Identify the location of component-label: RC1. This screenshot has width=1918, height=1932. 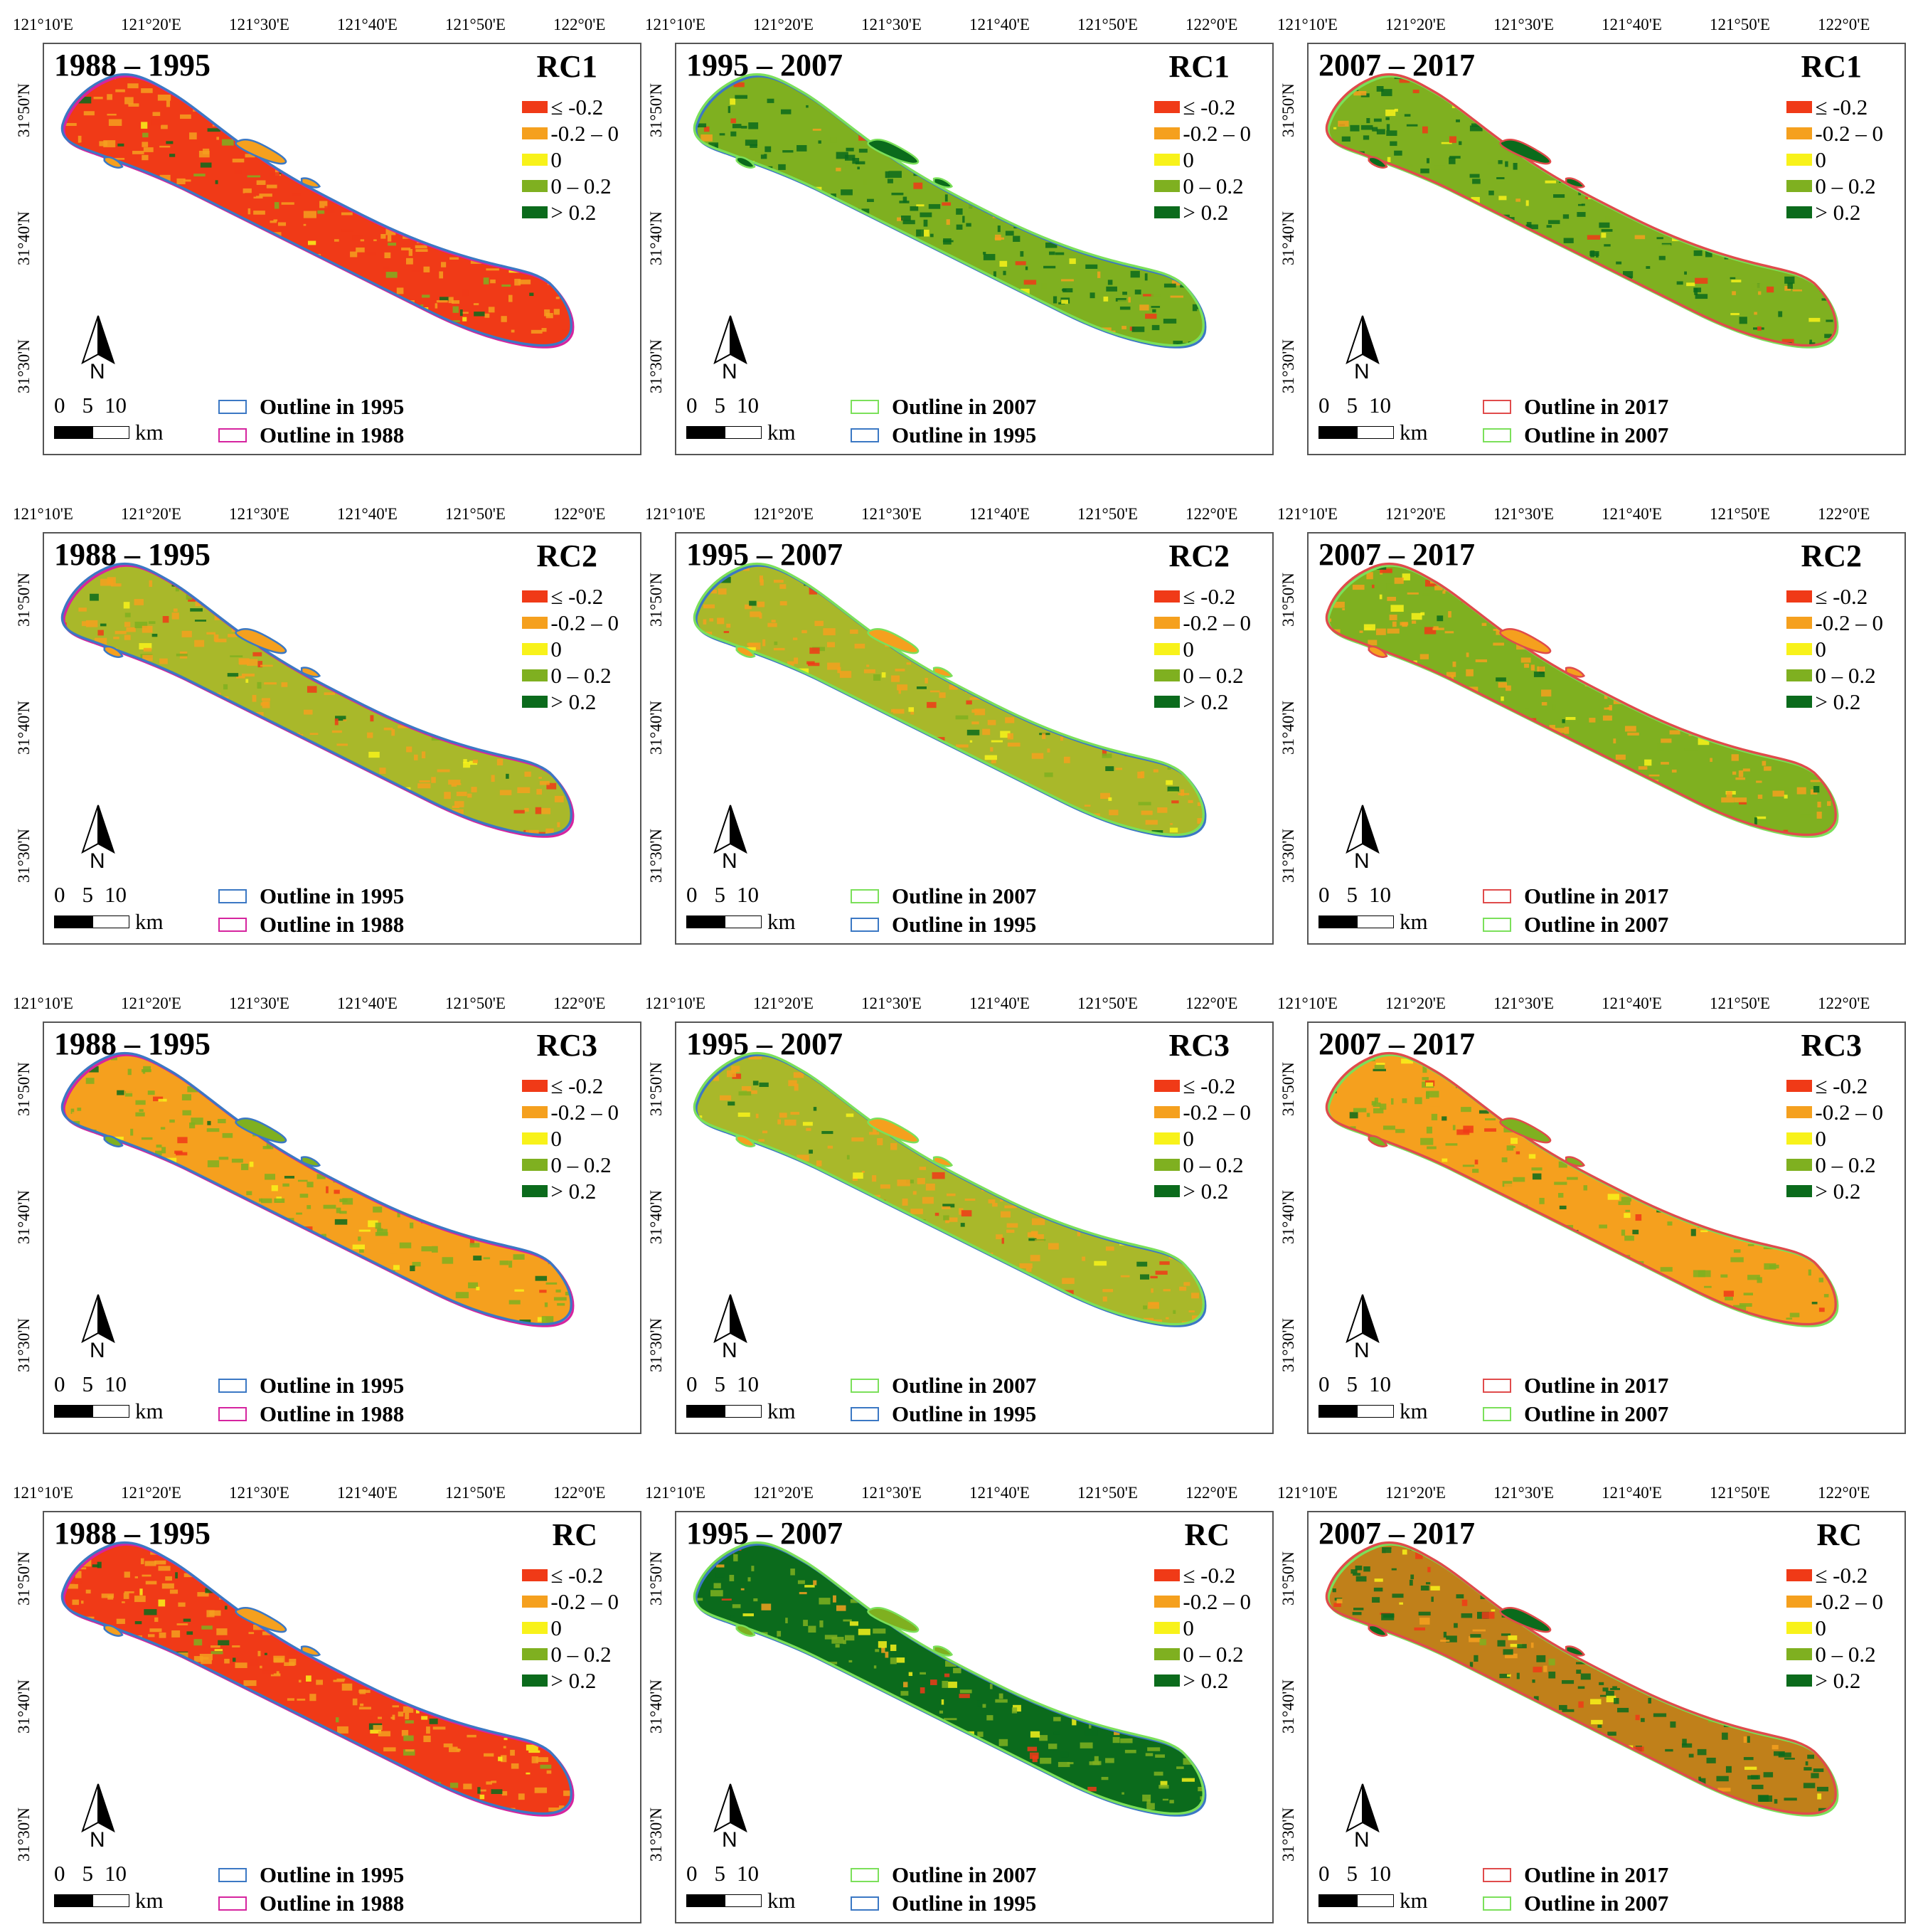
(1199, 66).